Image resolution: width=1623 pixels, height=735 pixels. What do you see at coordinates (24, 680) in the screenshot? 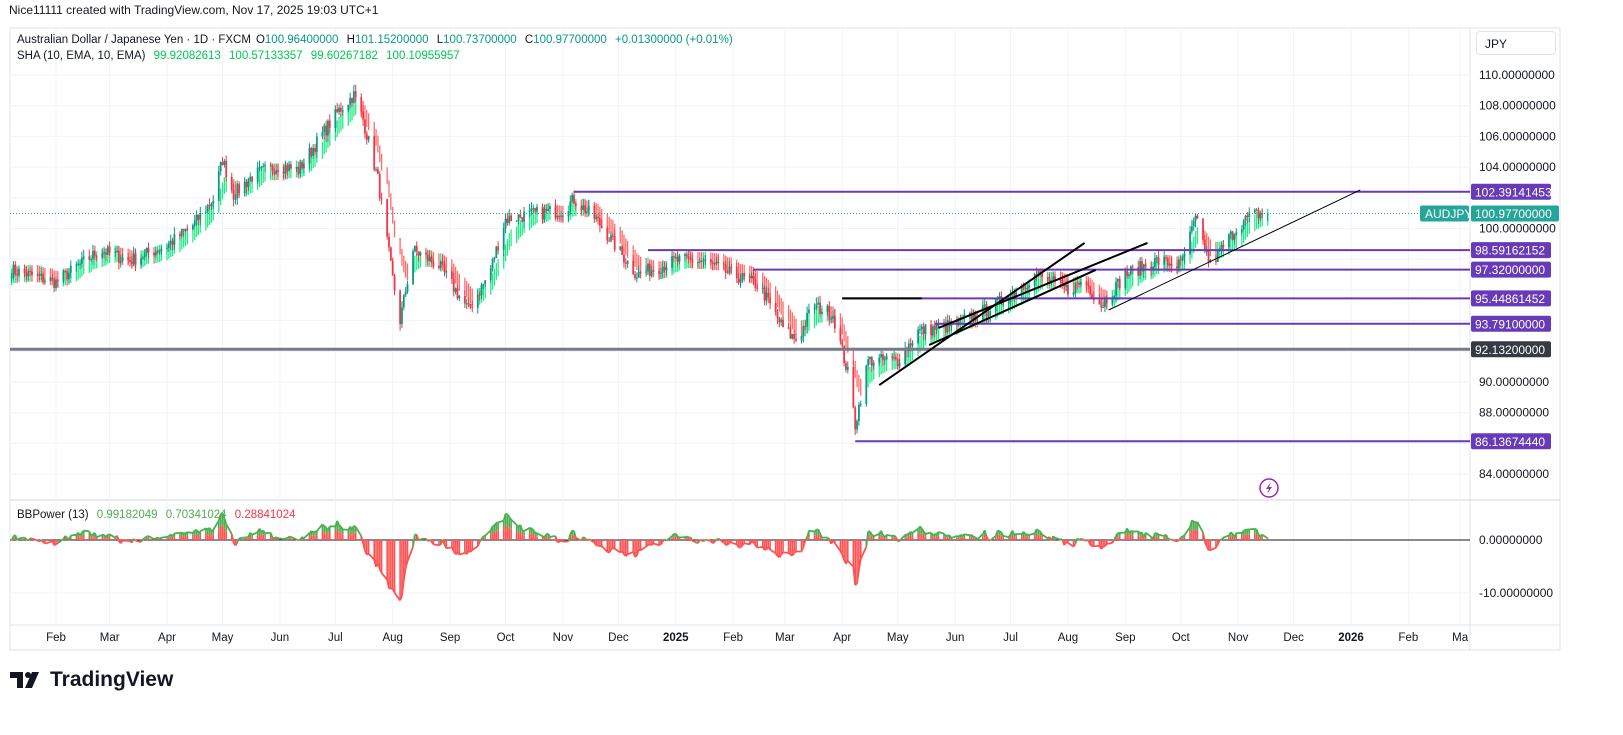
I see `tradingview-logo-icon` at bounding box center [24, 680].